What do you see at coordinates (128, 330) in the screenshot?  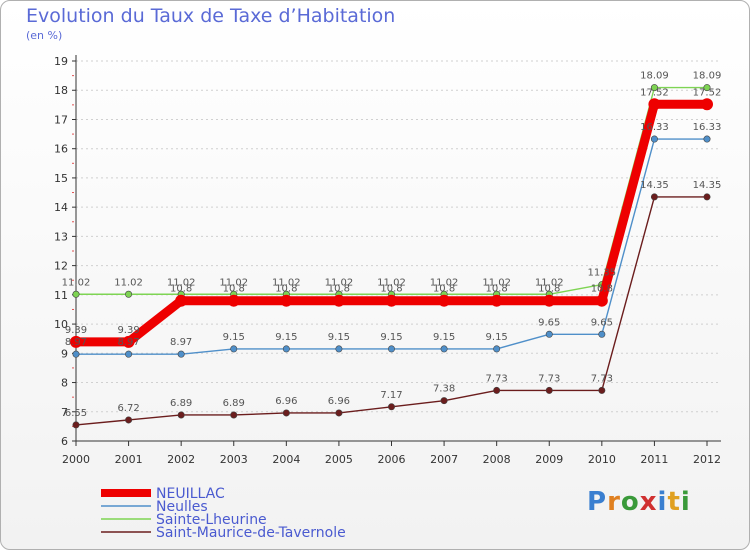 I see `data-label-NEUILLAC-2001: 9.39` at bounding box center [128, 330].